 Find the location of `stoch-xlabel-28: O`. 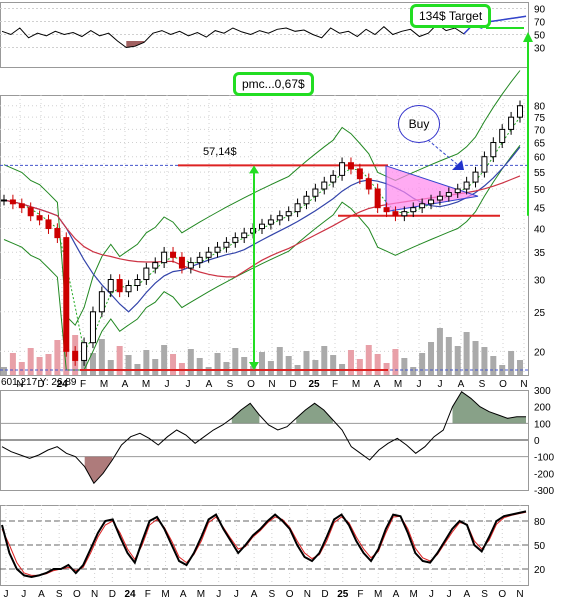

stoch-xlabel-28: O is located at coordinates (502, 594).